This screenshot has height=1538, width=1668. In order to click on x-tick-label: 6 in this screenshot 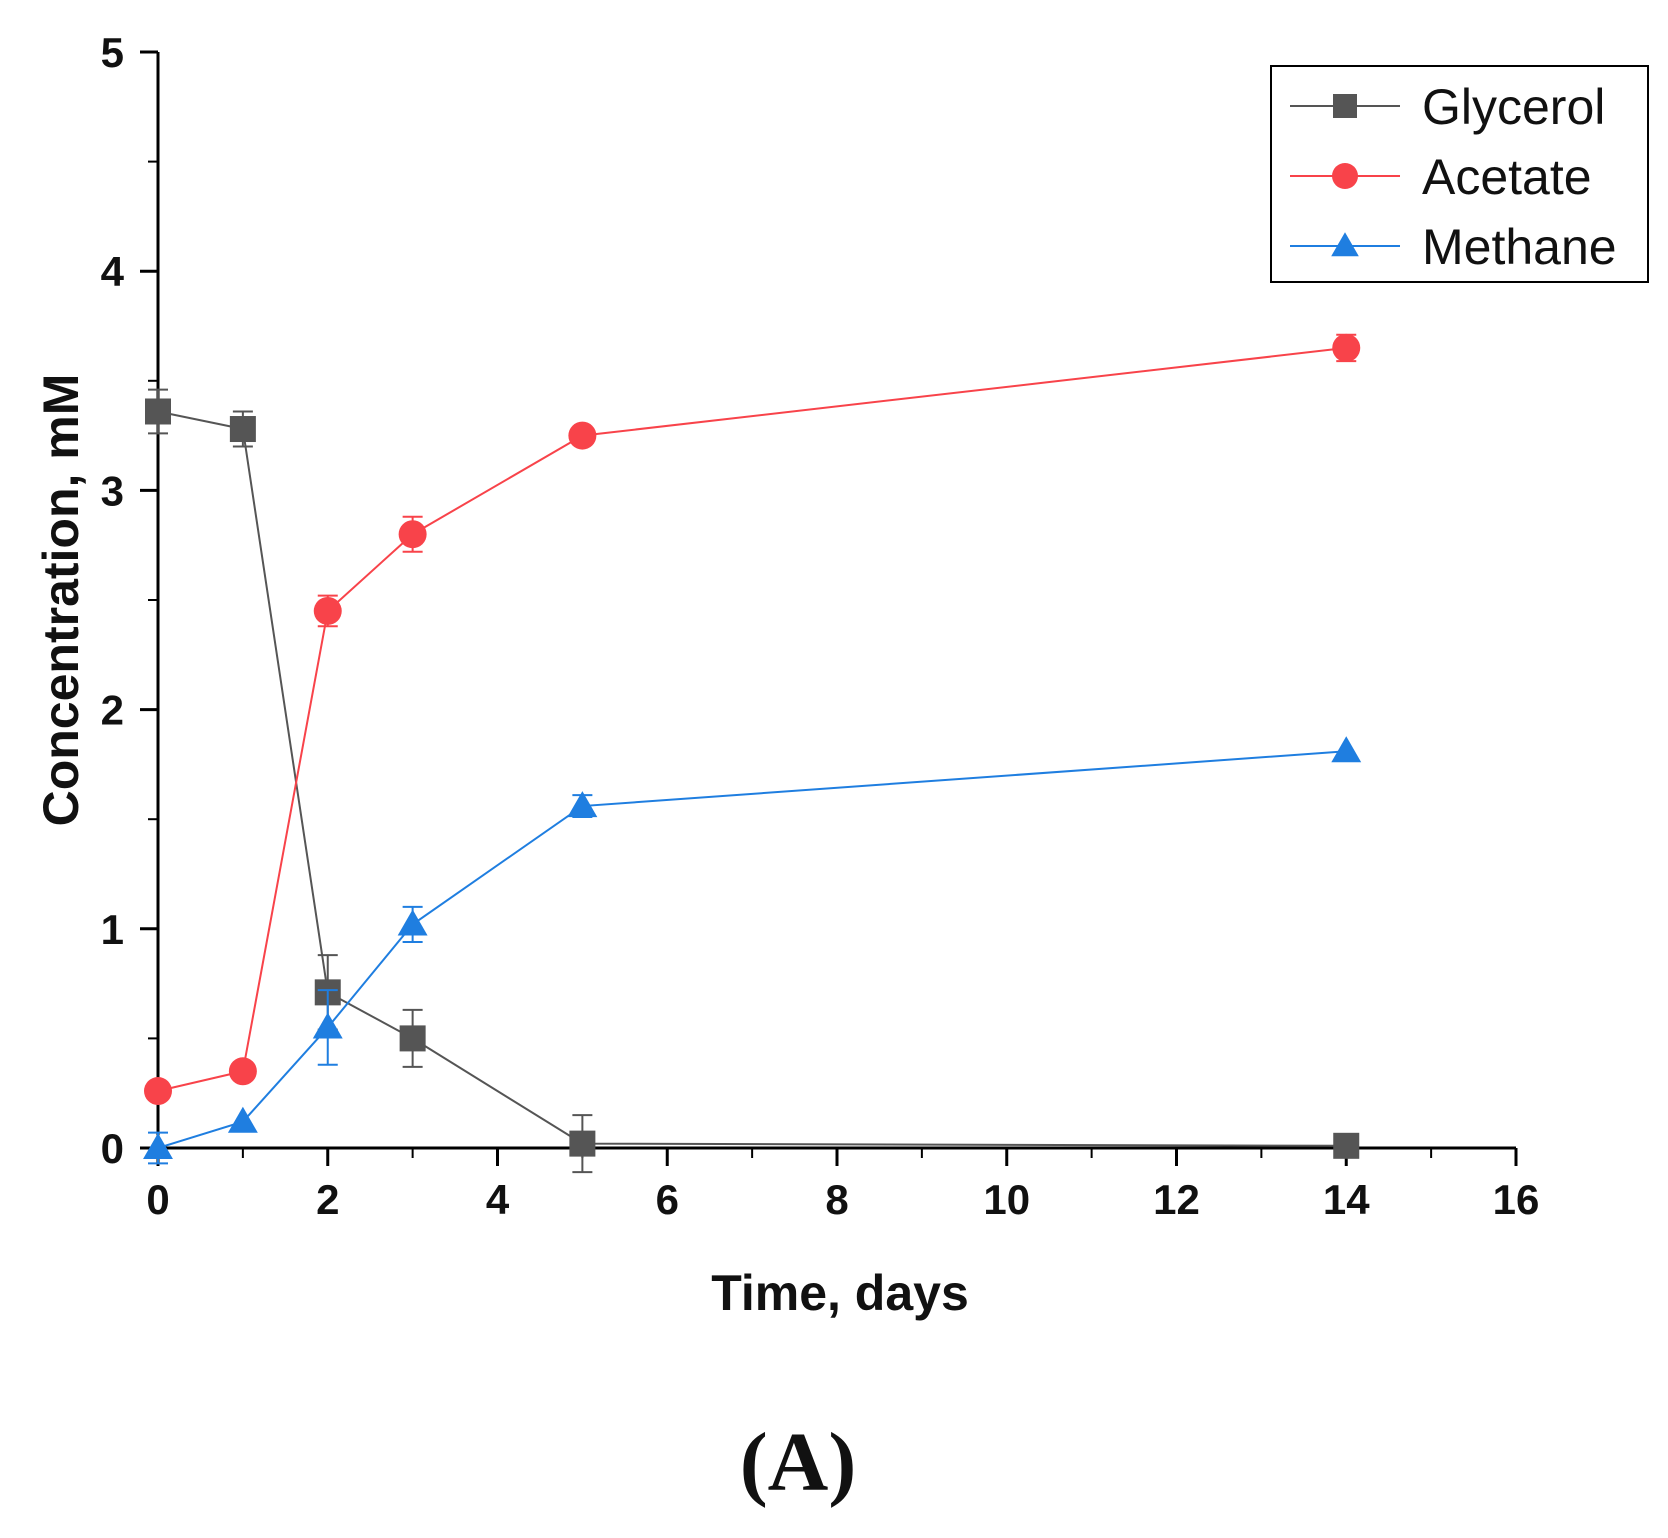, I will do `click(667, 1199)`.